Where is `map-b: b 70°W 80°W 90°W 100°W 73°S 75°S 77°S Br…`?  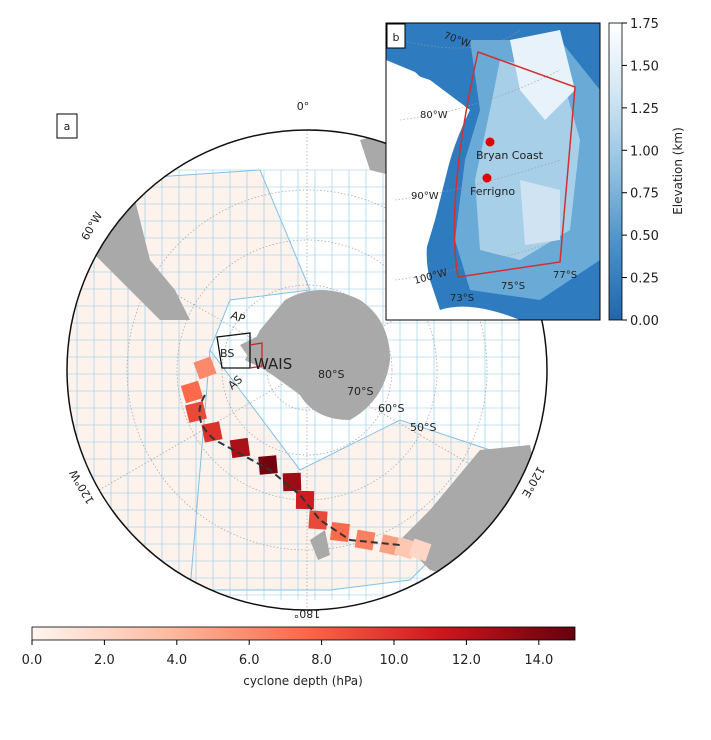
map-b: b 70°W 80°W 90°W 100°W 73°S 75°S 77°S Br… is located at coordinates (493, 171).